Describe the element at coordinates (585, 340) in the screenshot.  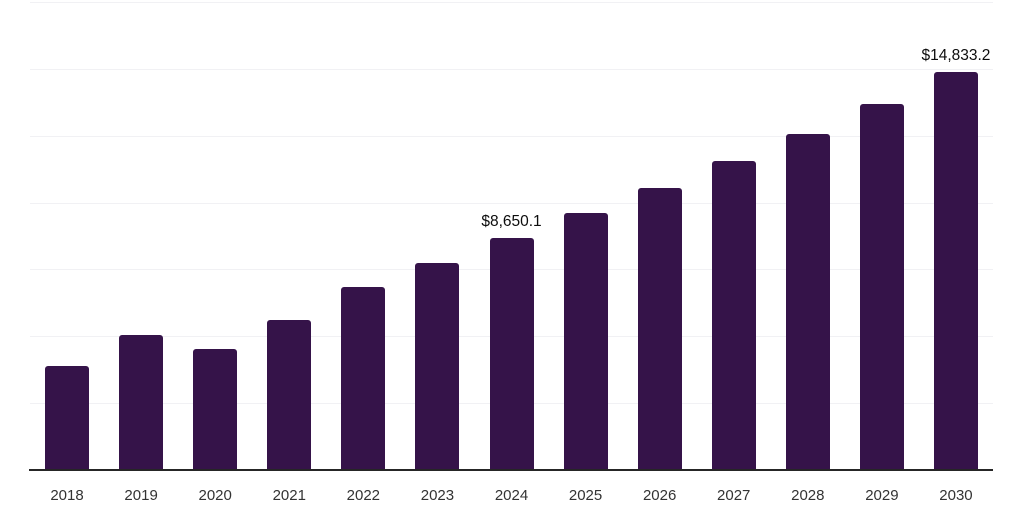
I see `bar-2025` at that location.